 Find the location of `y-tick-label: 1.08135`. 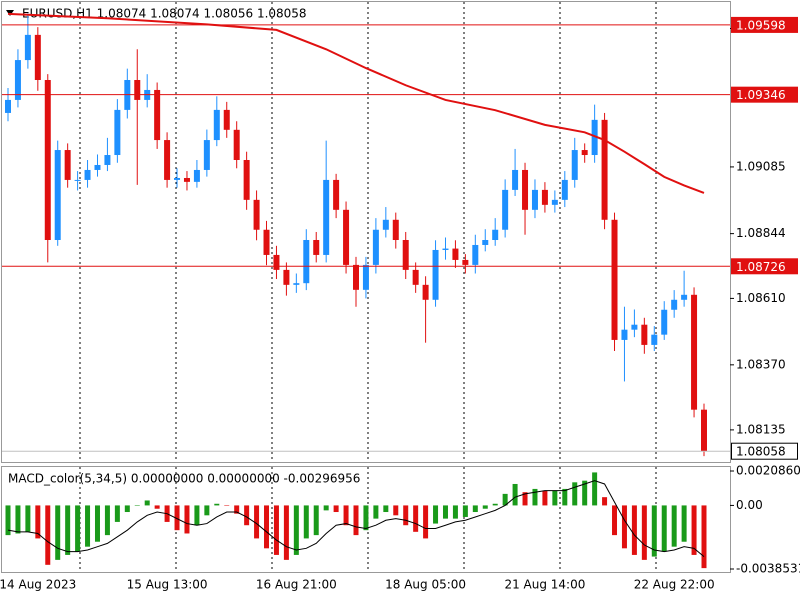

y-tick-label: 1.08135 is located at coordinates (761, 429).